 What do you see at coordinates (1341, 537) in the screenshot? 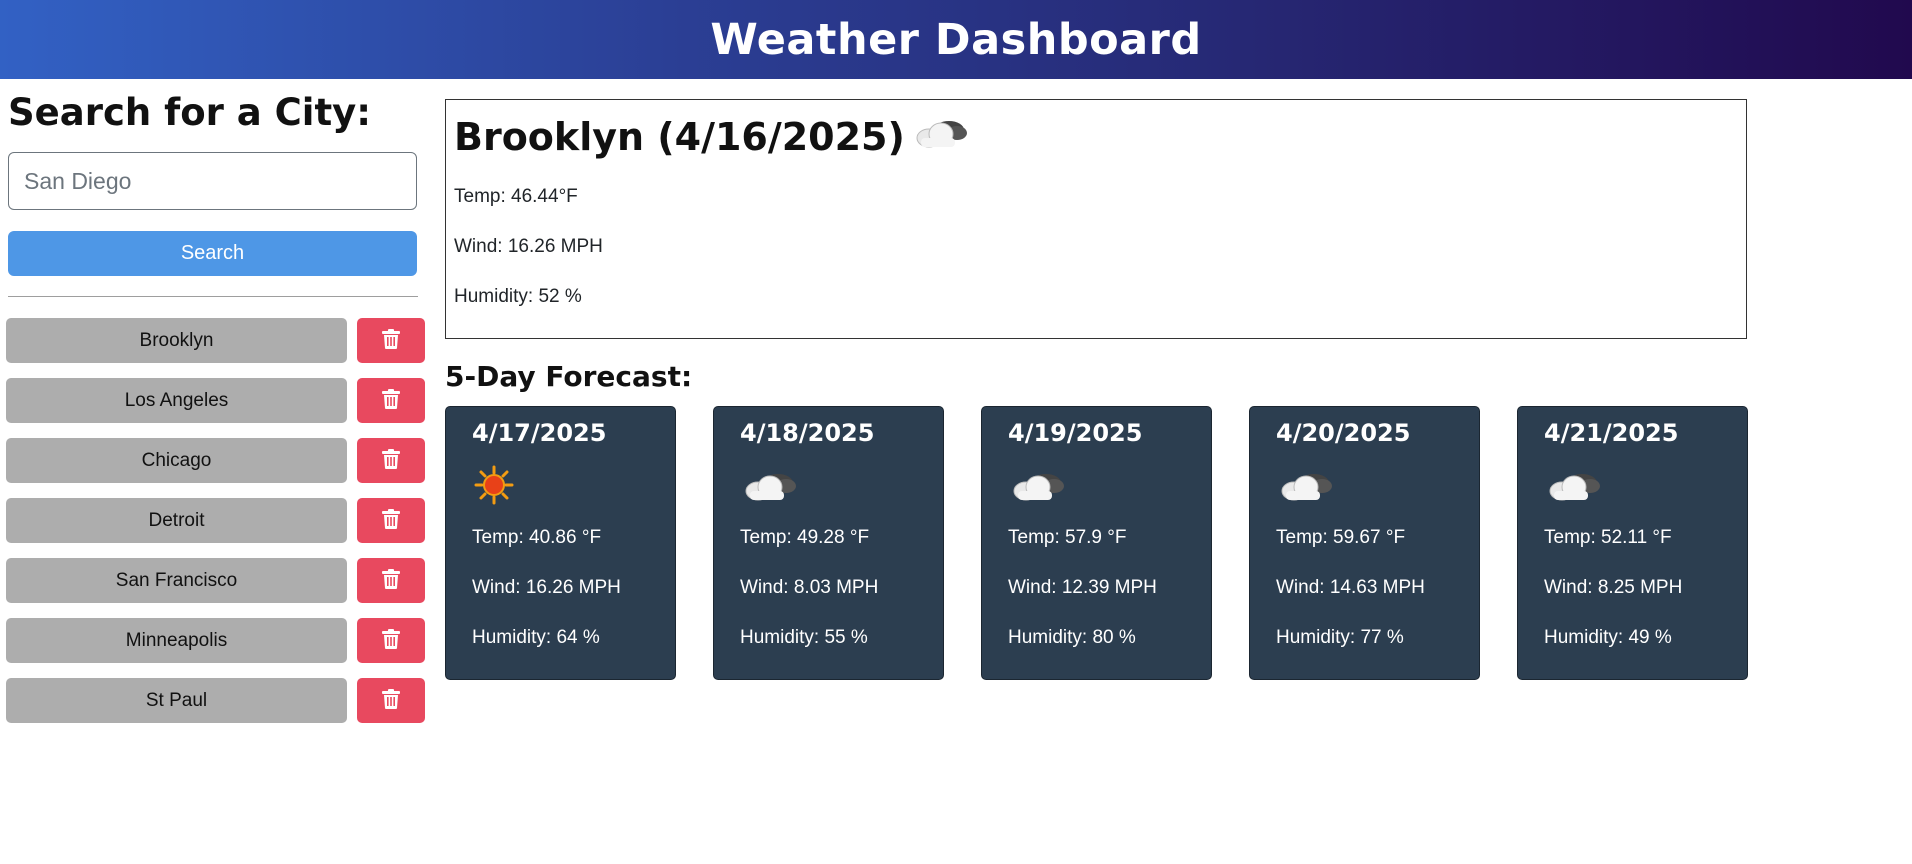
I see `forecast-temp: Temp: 59.67 °F` at bounding box center [1341, 537].